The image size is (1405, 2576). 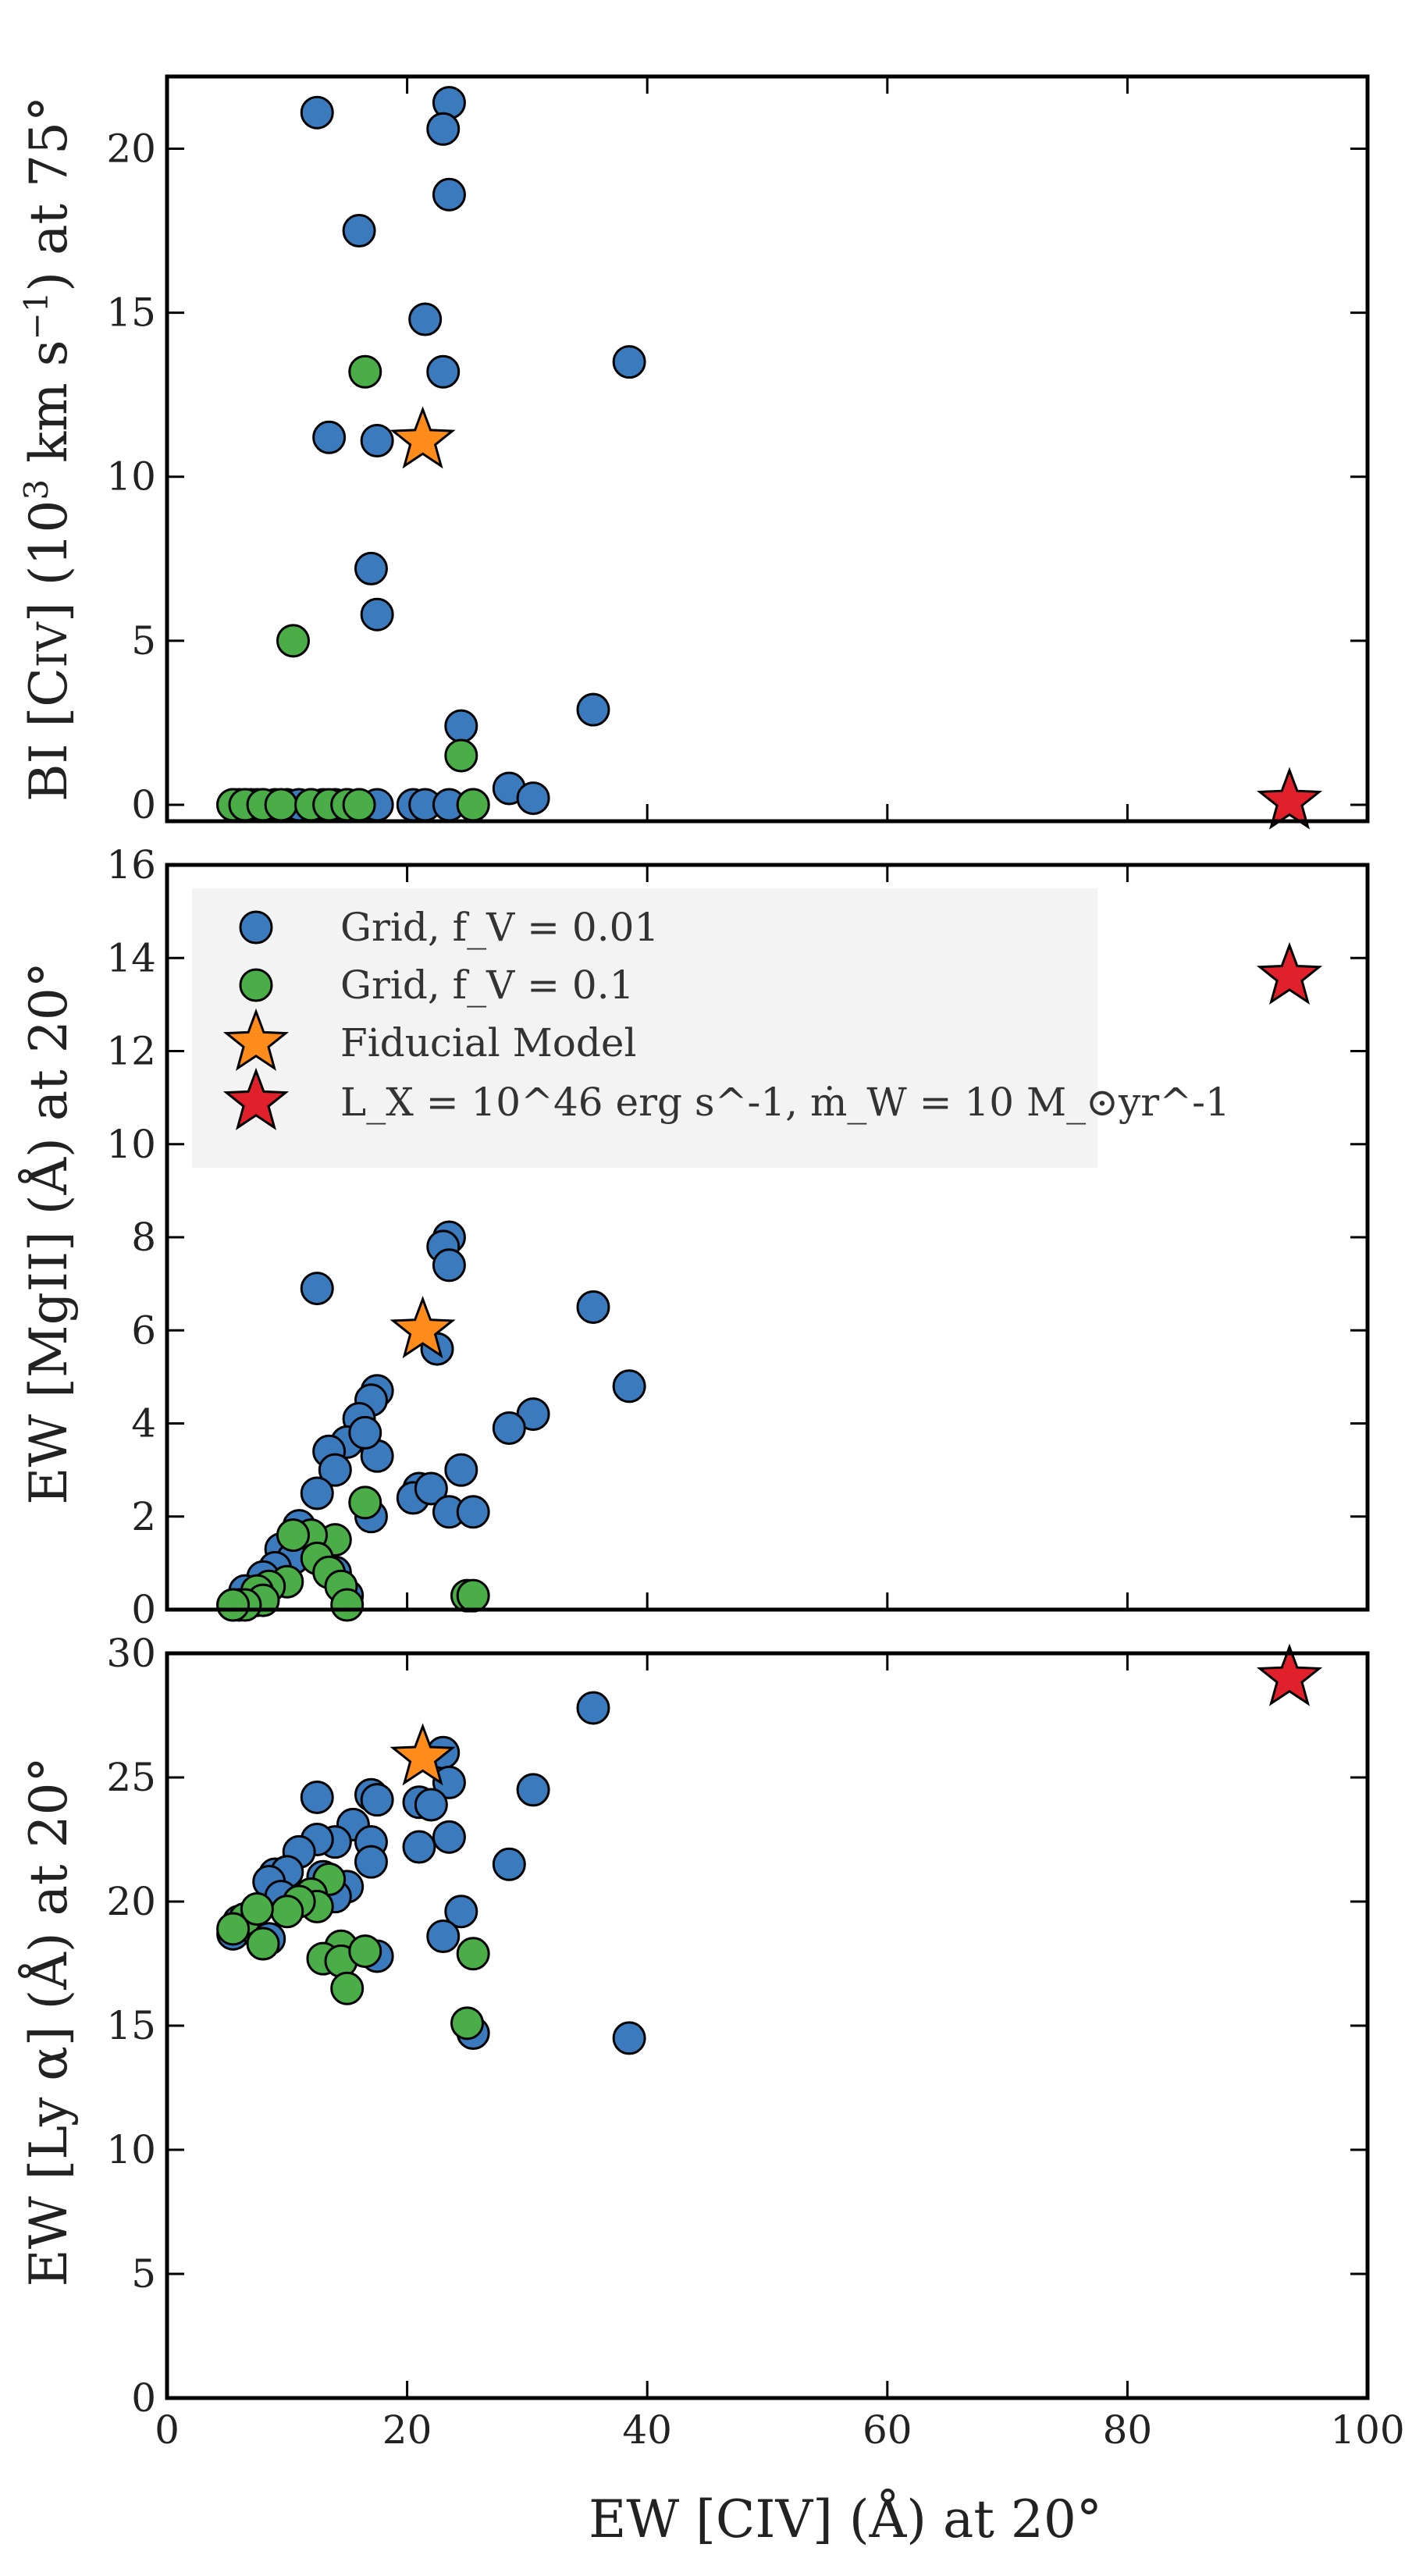 I want to click on legend-box, so click(x=645, y=1028).